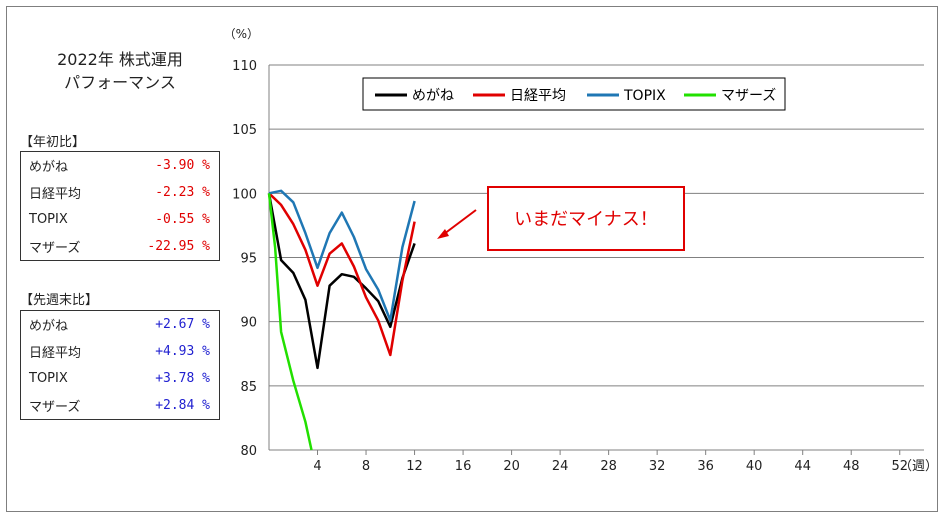  What do you see at coordinates (657, 466) in the screenshot?
I see `x-tick-label: 32` at bounding box center [657, 466].